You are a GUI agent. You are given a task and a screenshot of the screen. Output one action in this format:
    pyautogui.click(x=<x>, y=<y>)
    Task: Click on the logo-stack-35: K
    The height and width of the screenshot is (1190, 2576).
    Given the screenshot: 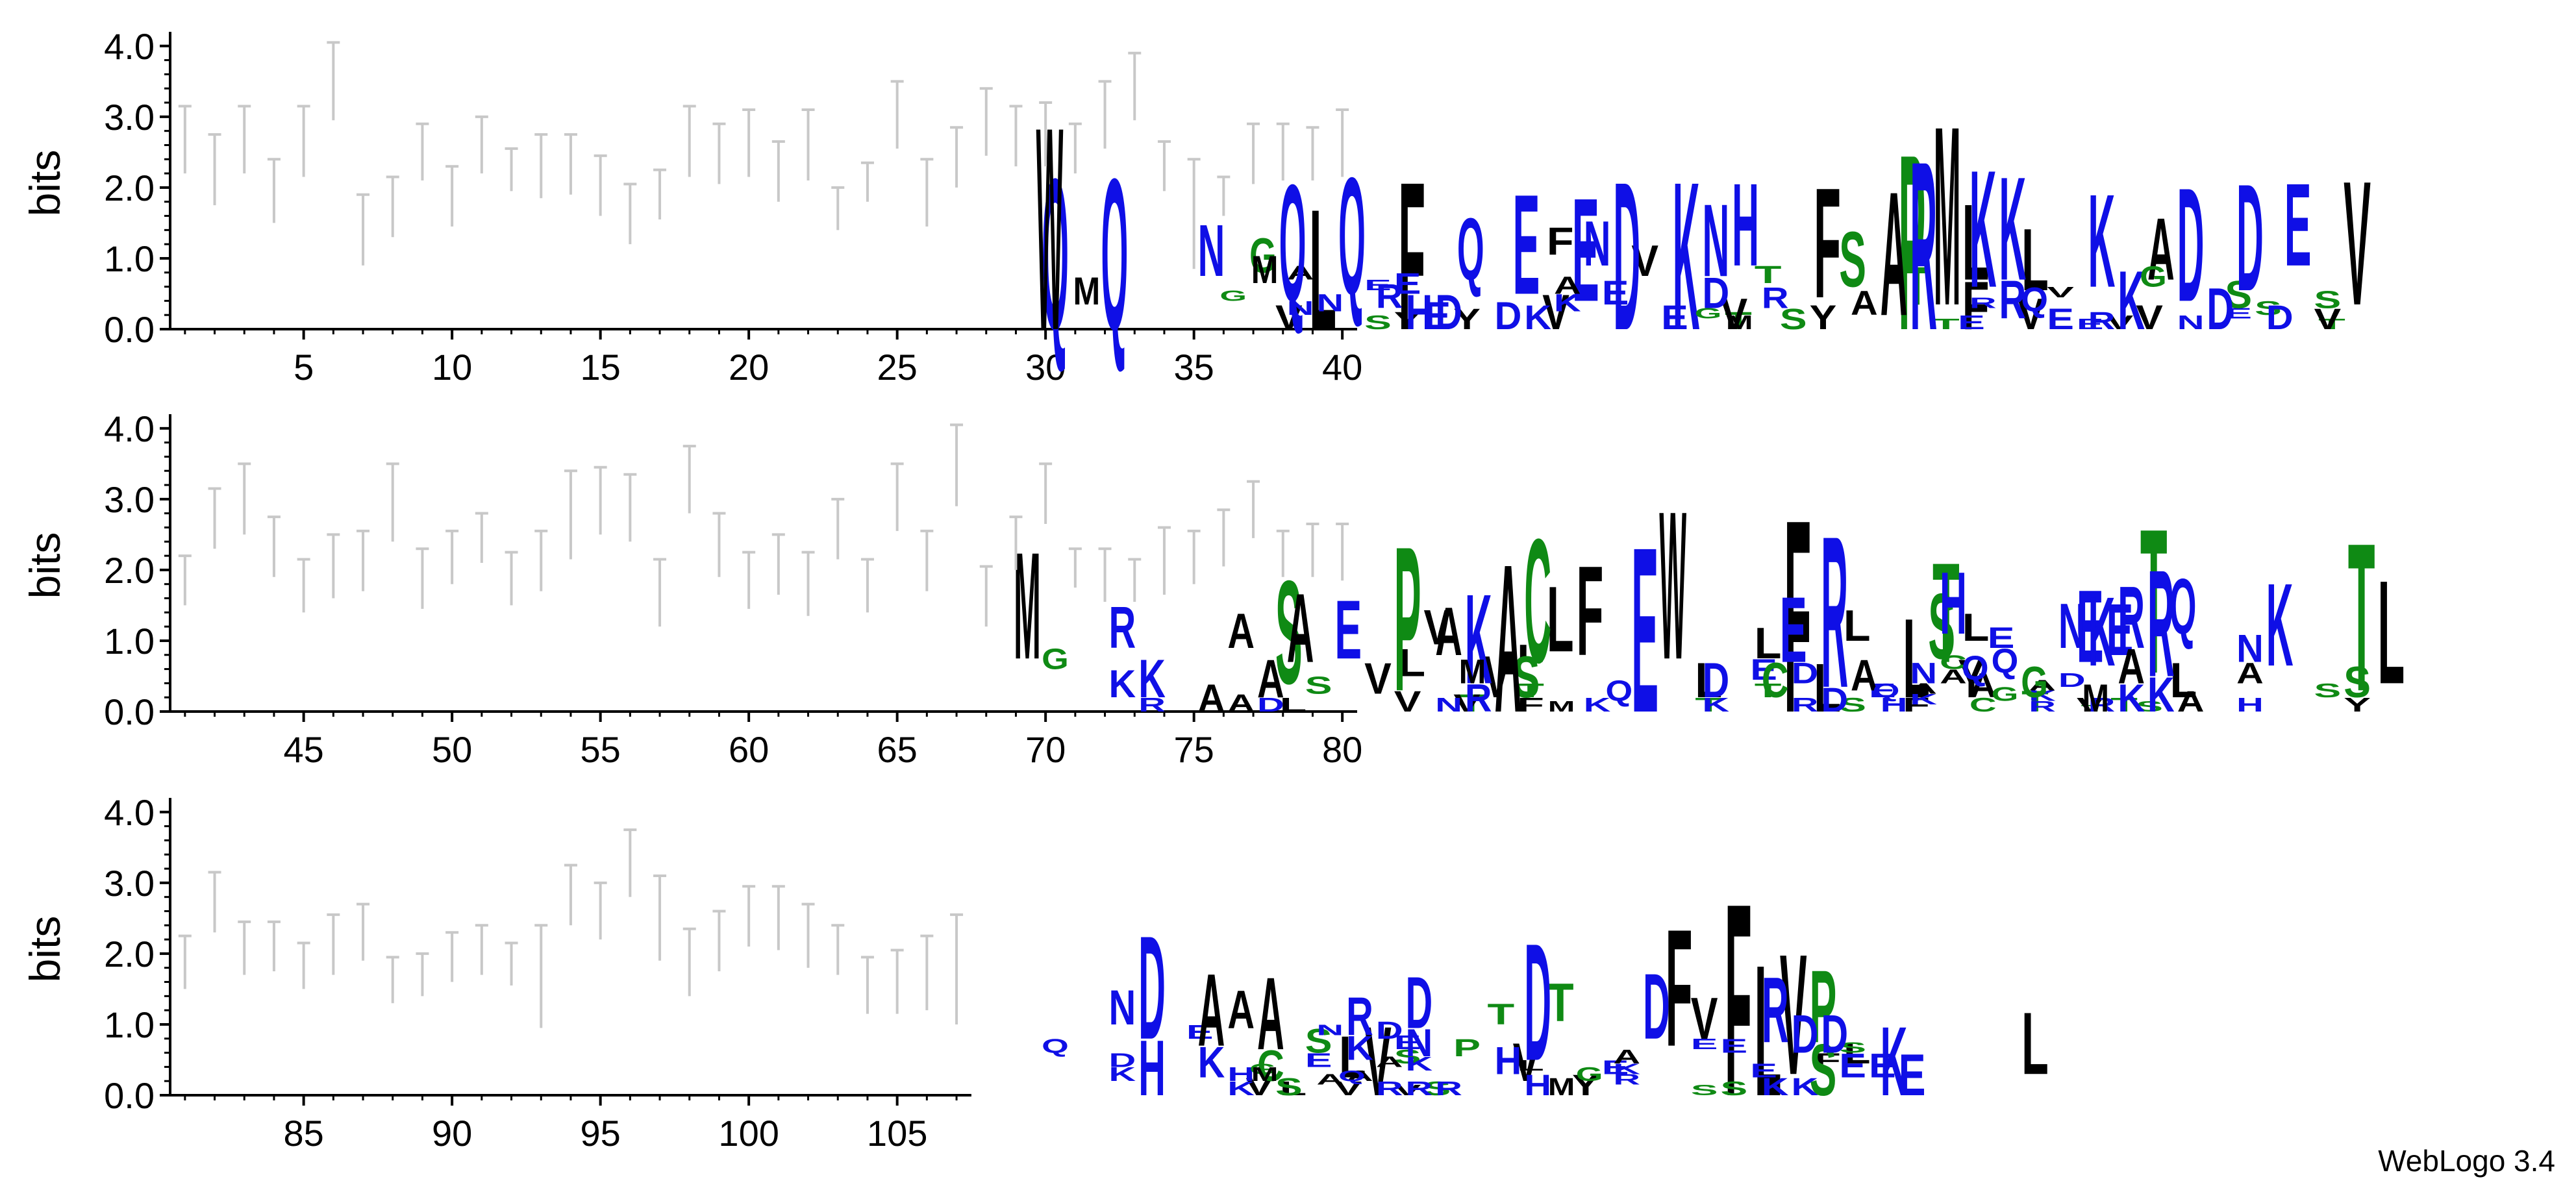 What is the action you would take?
    pyautogui.click(x=1666, y=253)
    